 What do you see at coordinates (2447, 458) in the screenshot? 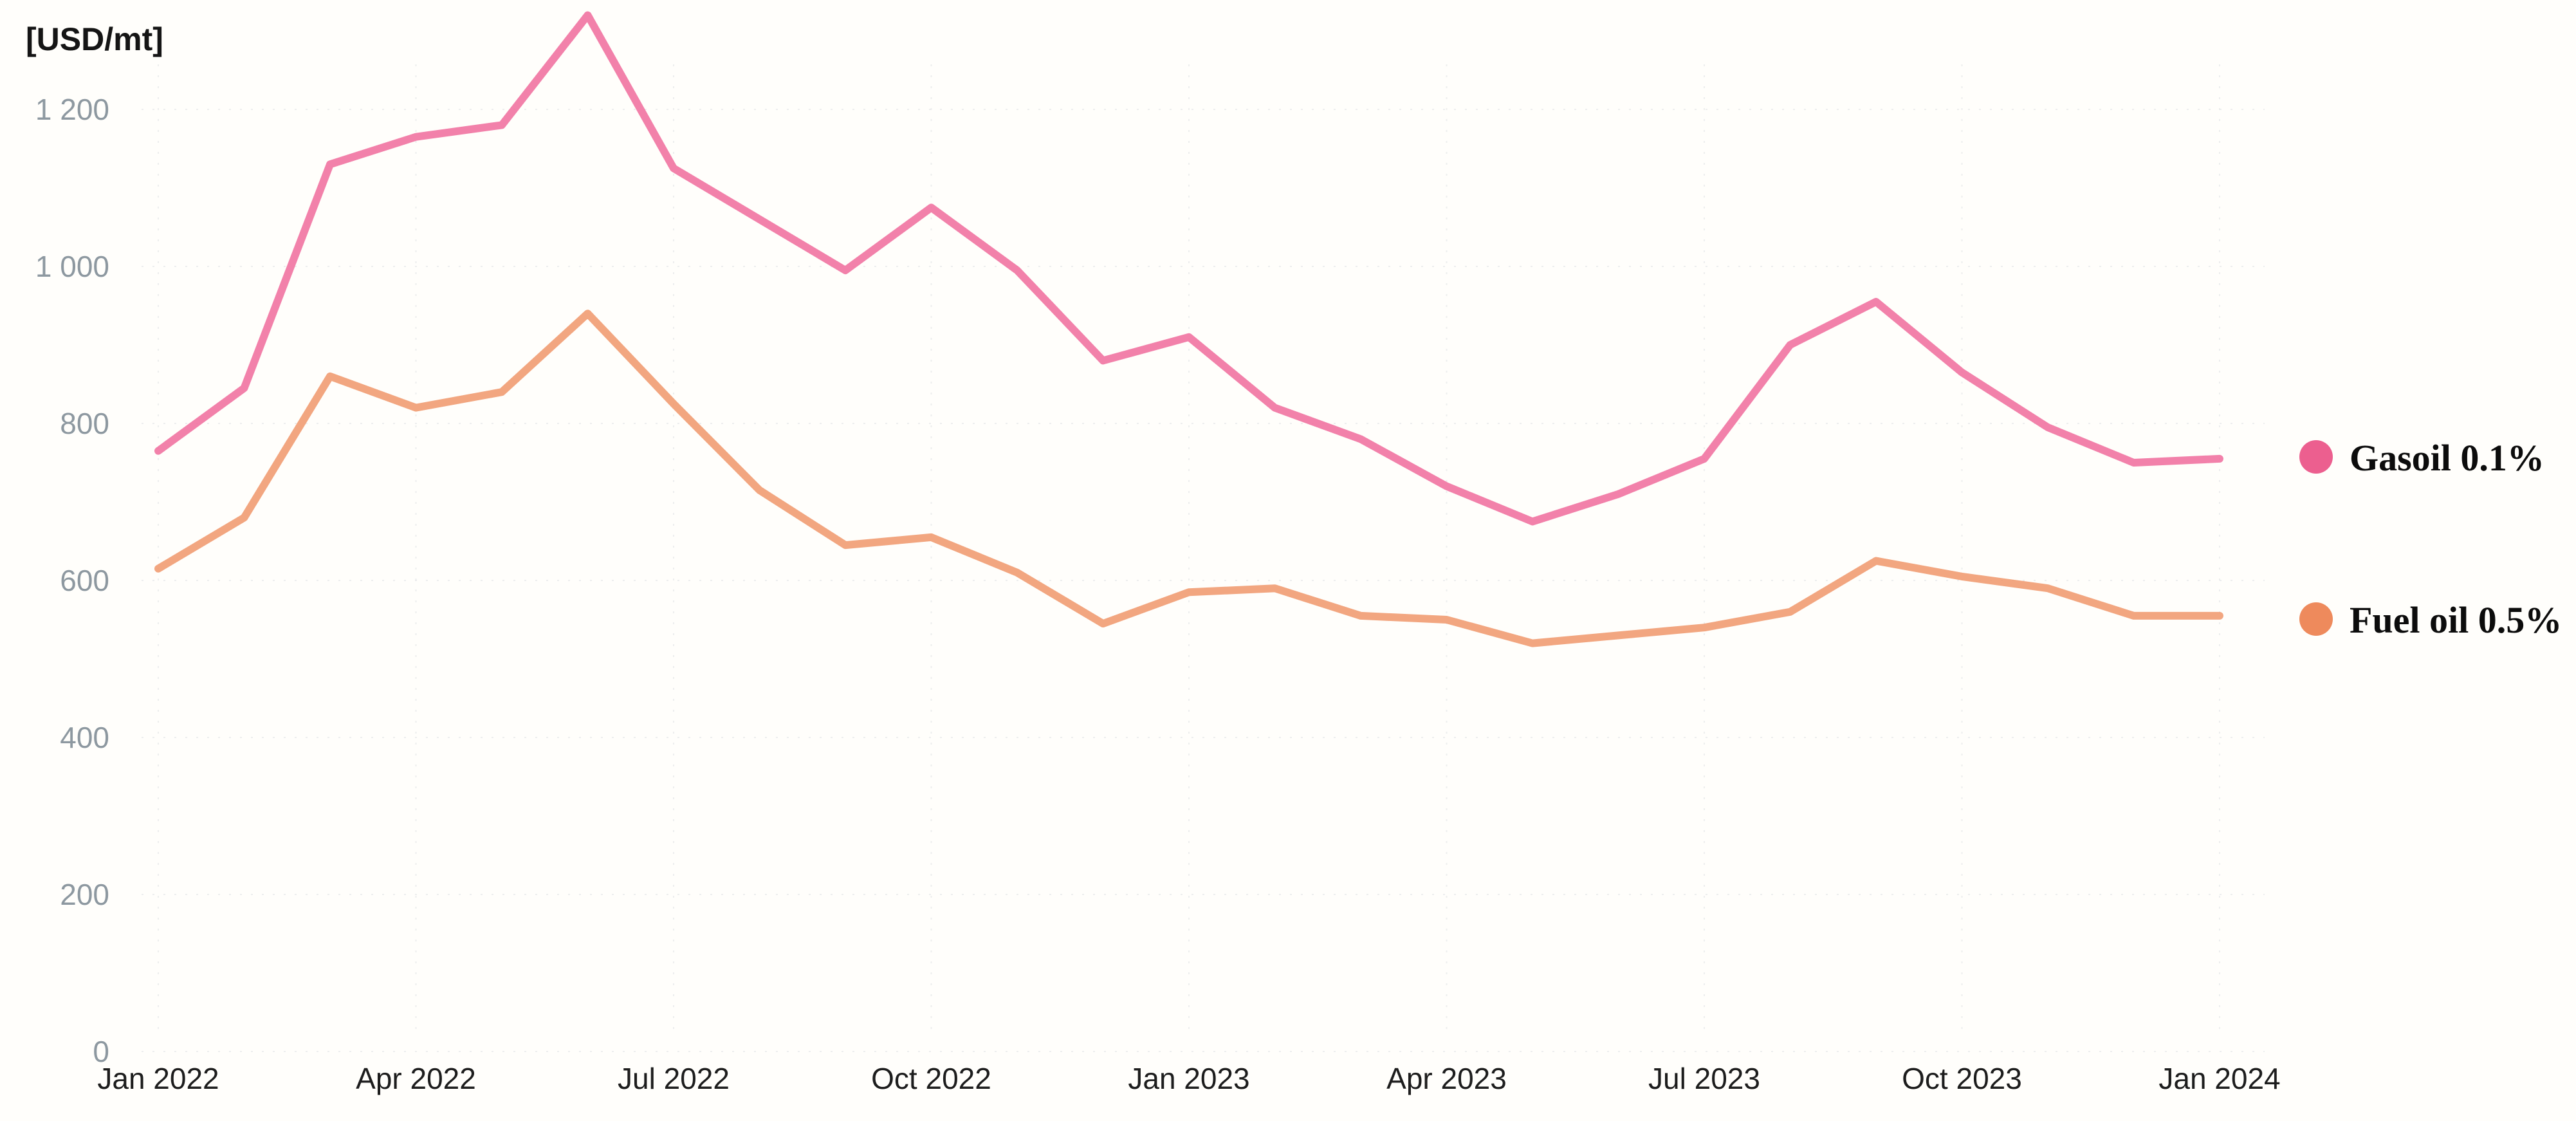
I see `legend-gasoil-label: Gasoil 0.1%` at bounding box center [2447, 458].